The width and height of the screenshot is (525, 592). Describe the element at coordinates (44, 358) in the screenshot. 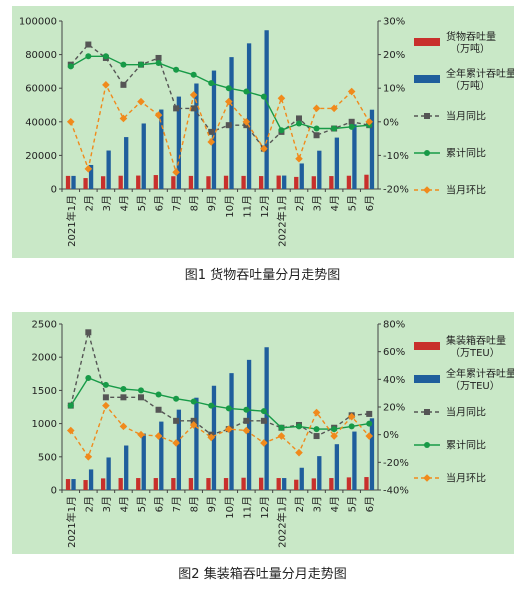

I see `left-tick-label: 2000` at that location.